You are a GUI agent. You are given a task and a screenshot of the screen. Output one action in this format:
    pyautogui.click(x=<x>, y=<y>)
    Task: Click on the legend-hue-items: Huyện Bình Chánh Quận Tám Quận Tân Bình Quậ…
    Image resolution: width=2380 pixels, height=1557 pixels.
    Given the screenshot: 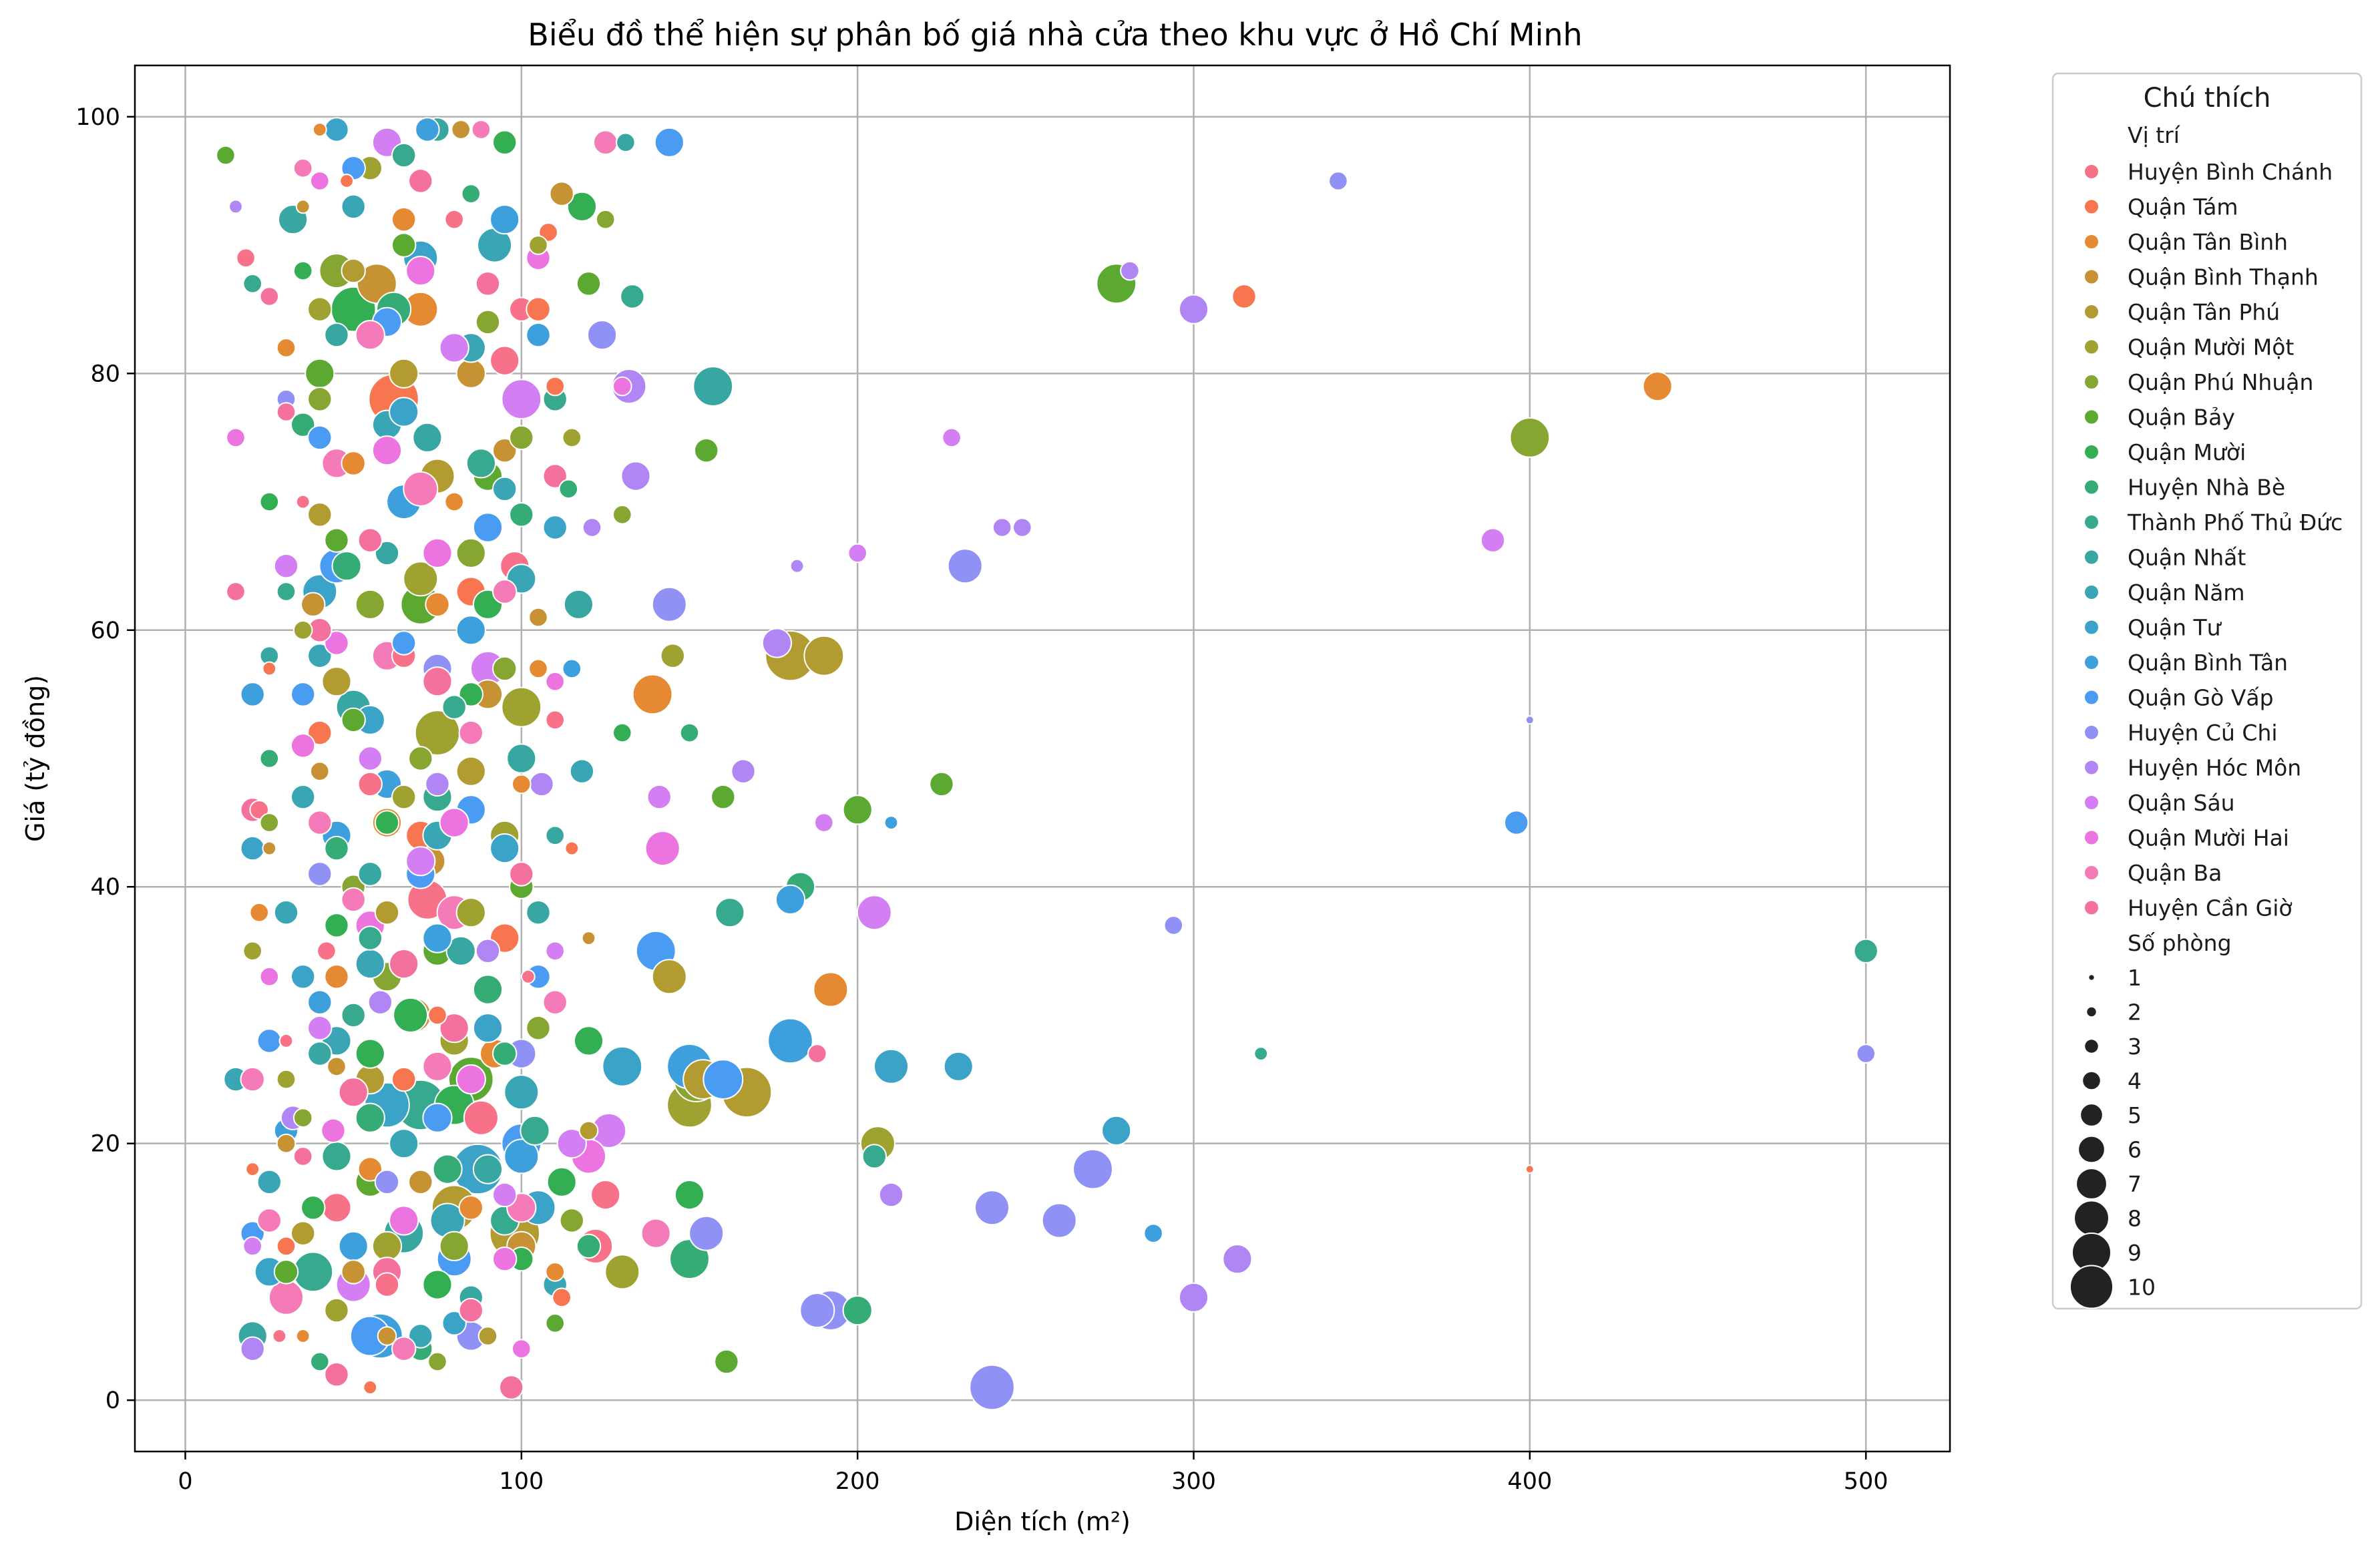 What is the action you would take?
    pyautogui.click(x=2213, y=540)
    